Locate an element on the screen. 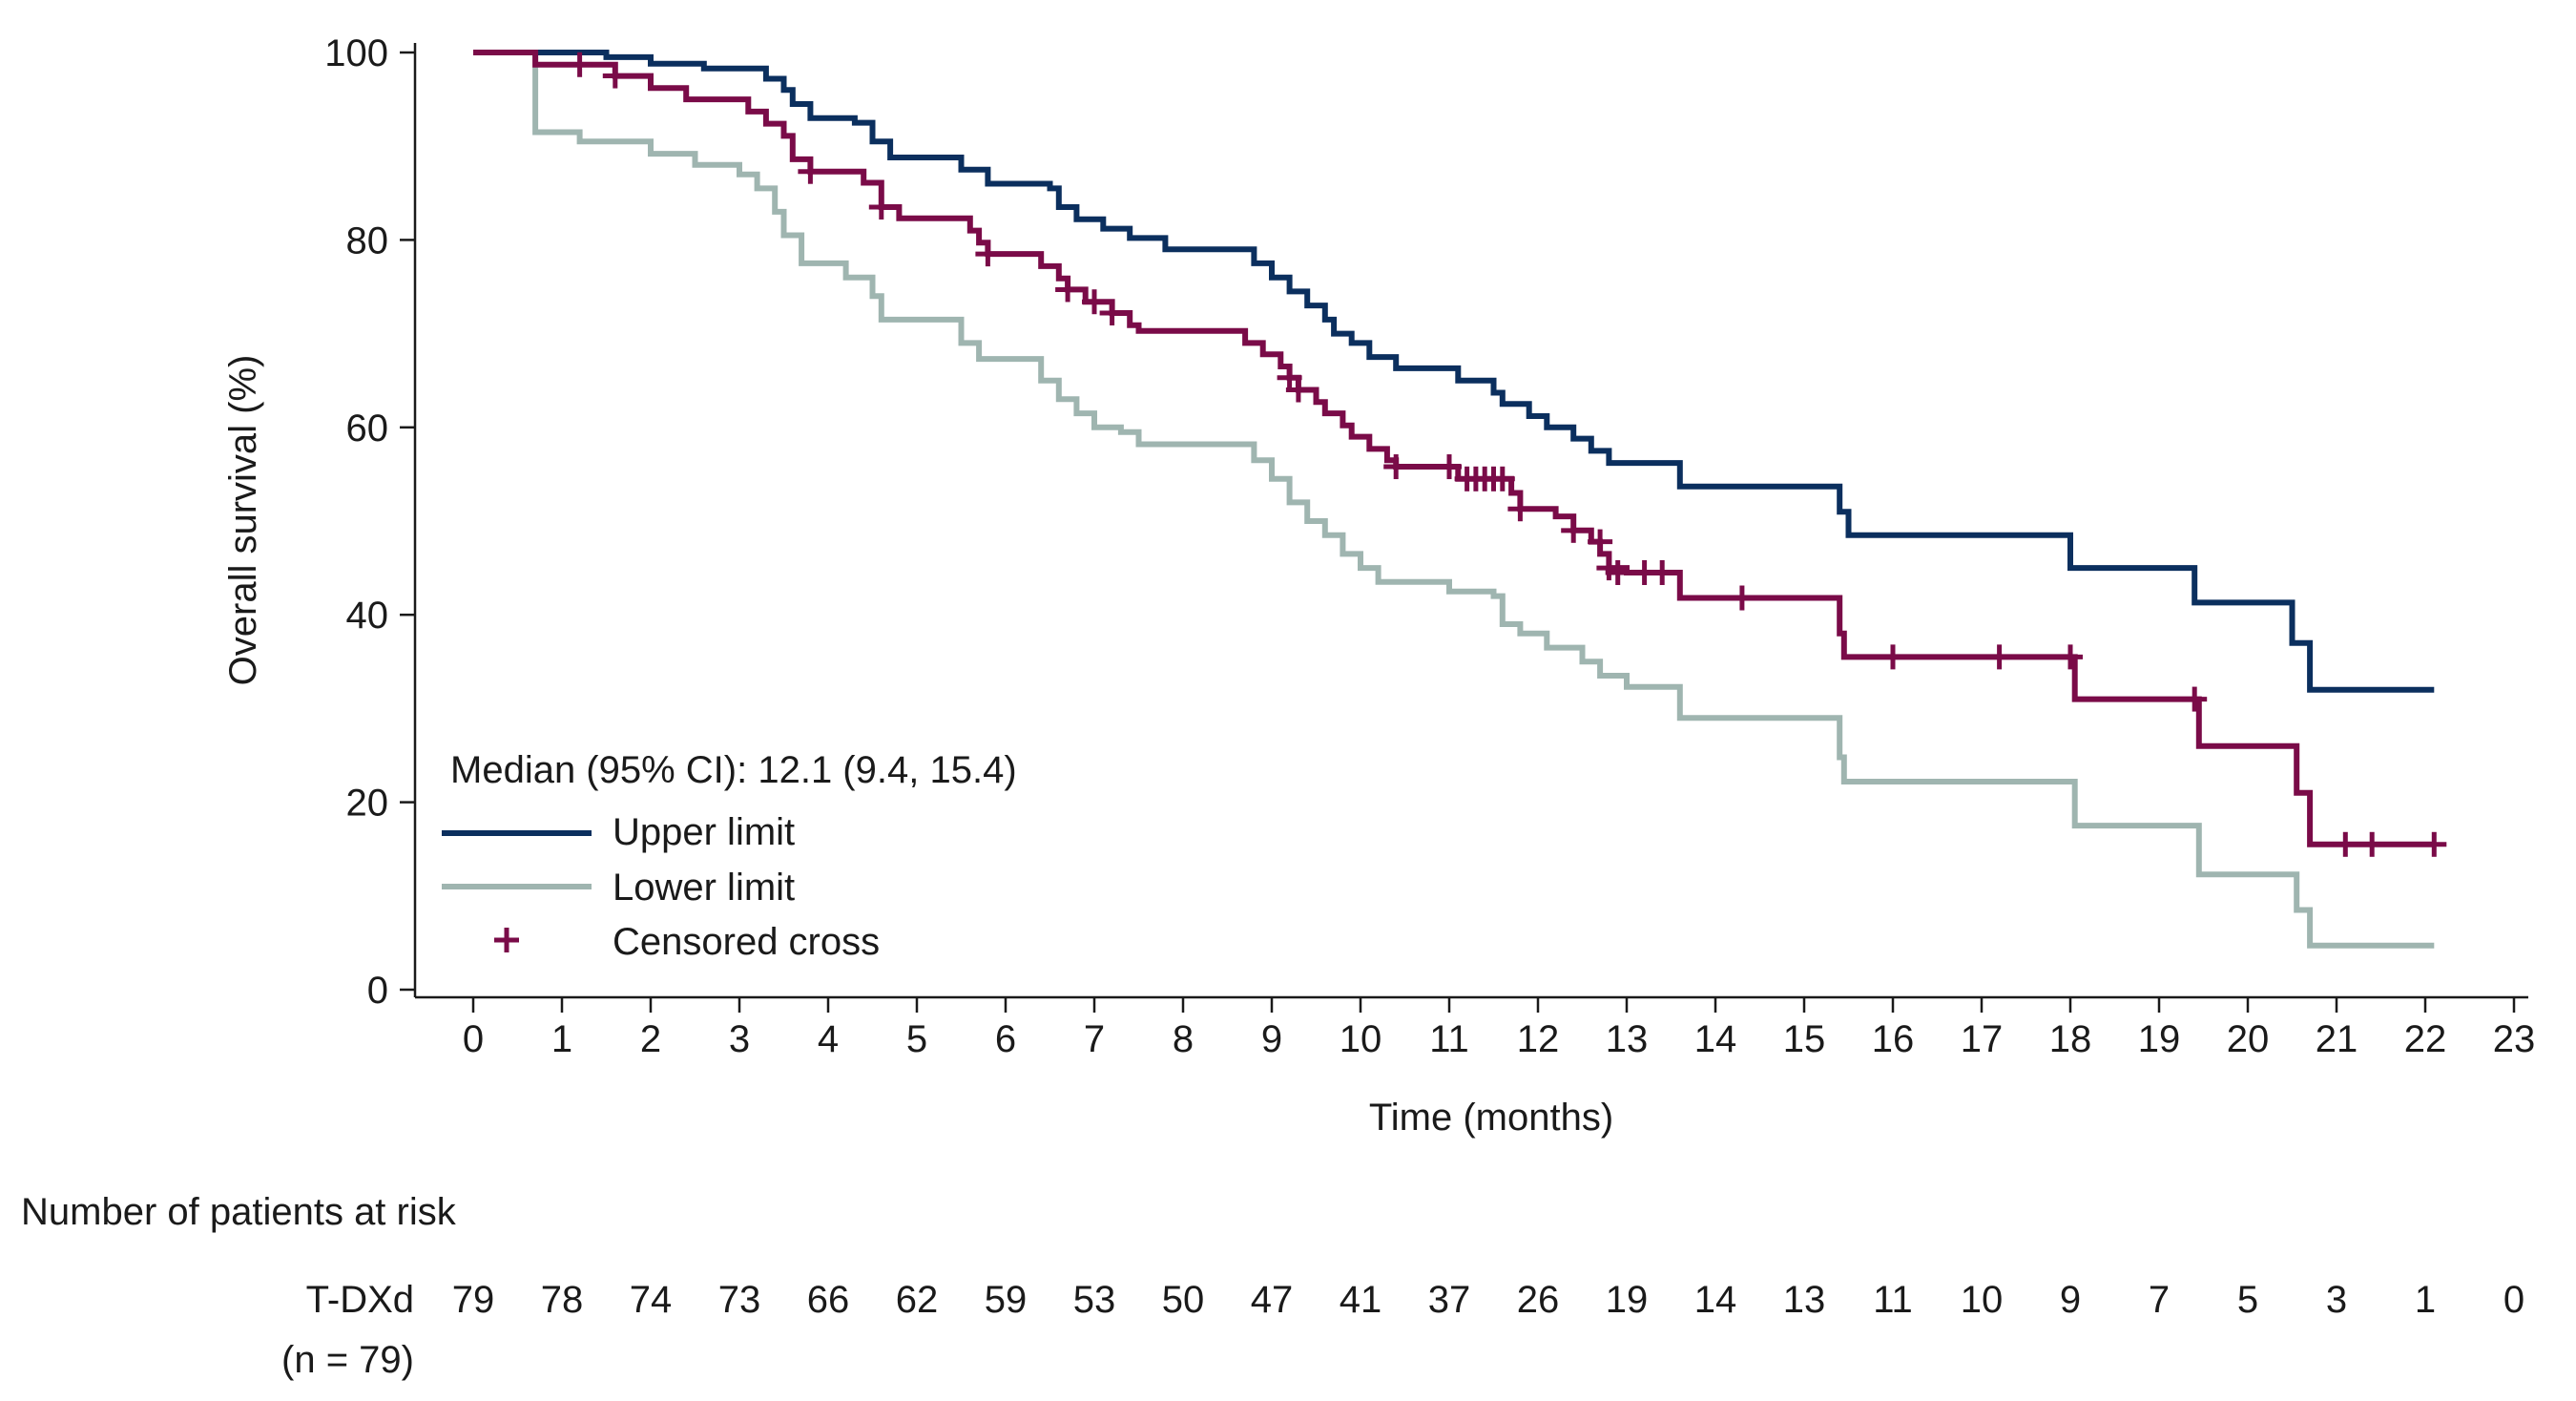 This screenshot has width=2576, height=1401. x-tick-label: 15 is located at coordinates (1804, 1039).